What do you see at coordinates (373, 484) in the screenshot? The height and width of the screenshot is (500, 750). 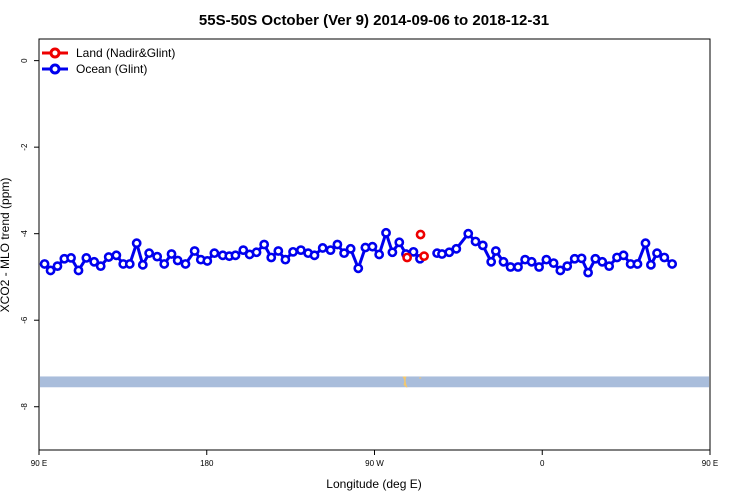 I see `x-axis-label: Longitude (deg E)` at bounding box center [373, 484].